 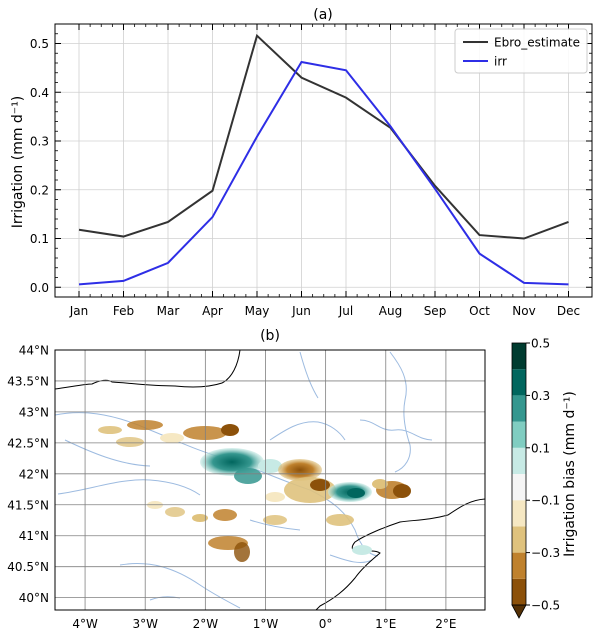 What do you see at coordinates (145, 624) in the screenshot?
I see `map-x-tick-label: 3°W` at bounding box center [145, 624].